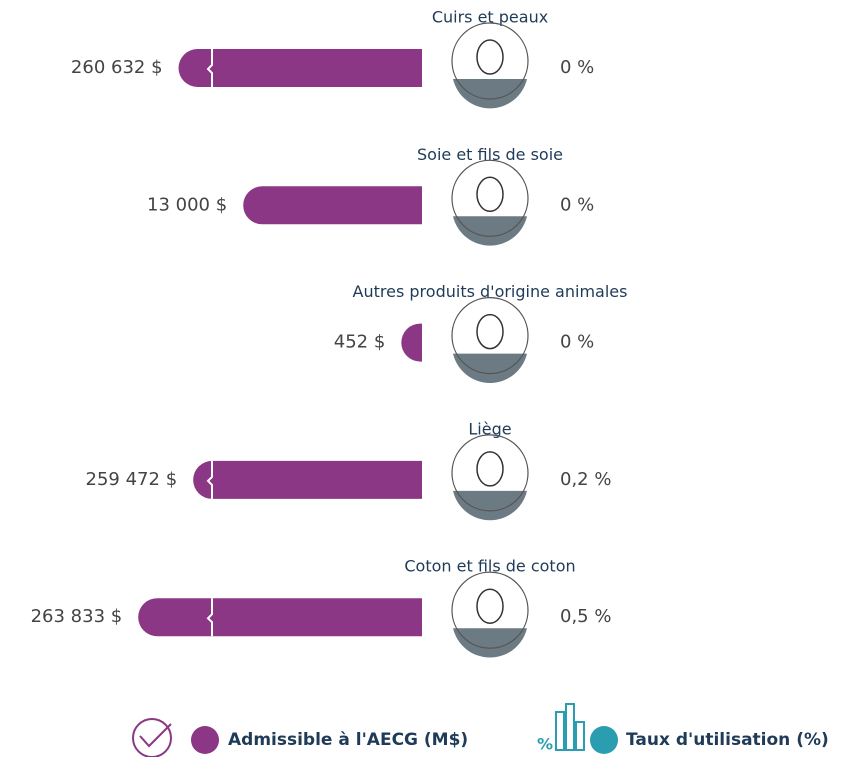  I want to click on category-label: Liège, so click(489, 428).